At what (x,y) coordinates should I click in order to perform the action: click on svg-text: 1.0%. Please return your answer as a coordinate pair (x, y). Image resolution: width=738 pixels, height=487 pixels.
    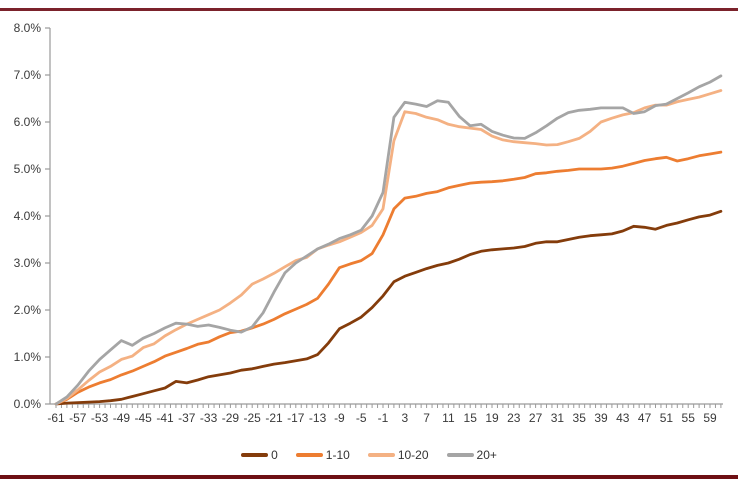
    Looking at the image, I should click on (28, 357).